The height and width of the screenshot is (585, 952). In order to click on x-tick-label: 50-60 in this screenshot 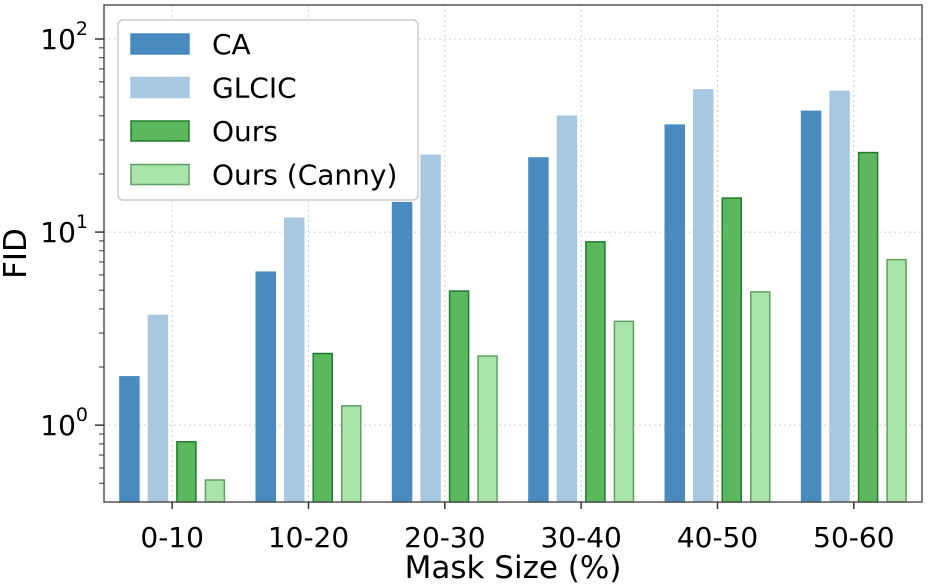, I will do `click(853, 537)`.